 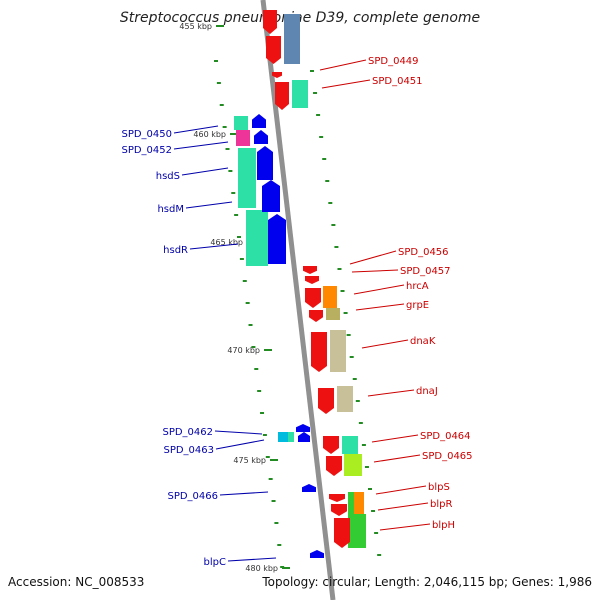 What do you see at coordinates (441, 504) in the screenshot?
I see `gene-label-blpR: blpR` at bounding box center [441, 504].